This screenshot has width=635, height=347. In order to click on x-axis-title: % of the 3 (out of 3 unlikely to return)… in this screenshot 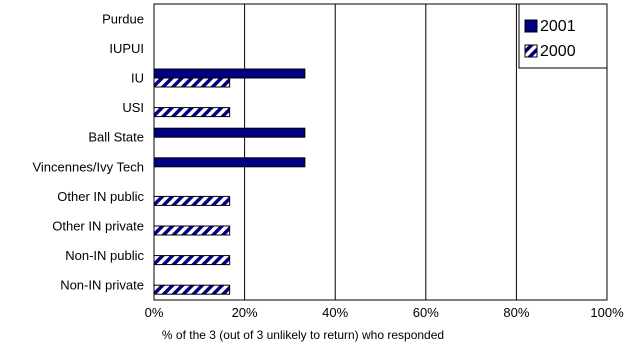, I will do `click(303, 335)`.